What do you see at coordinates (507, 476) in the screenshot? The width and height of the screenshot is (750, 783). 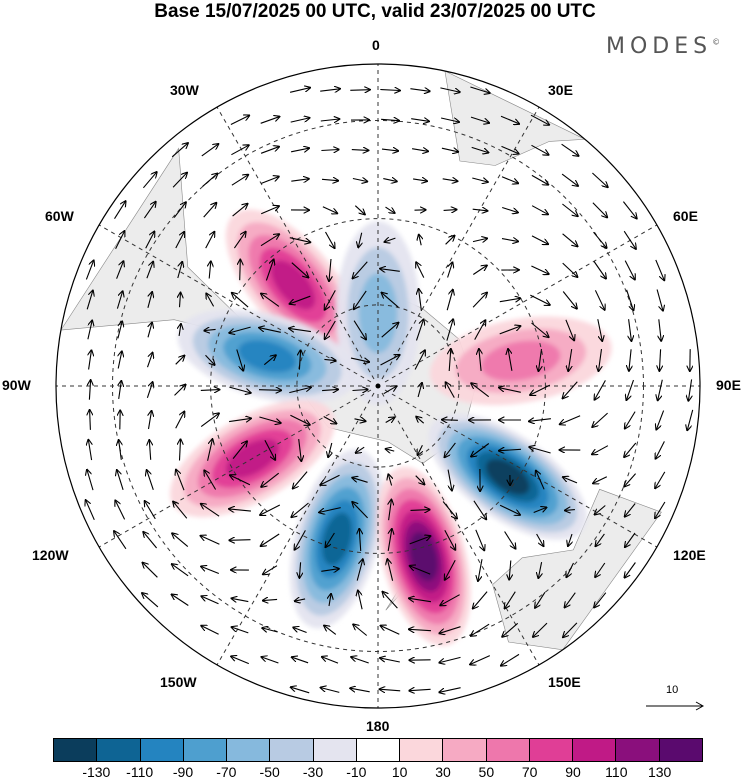 I see `anomaly-contour-neg-130e` at bounding box center [507, 476].